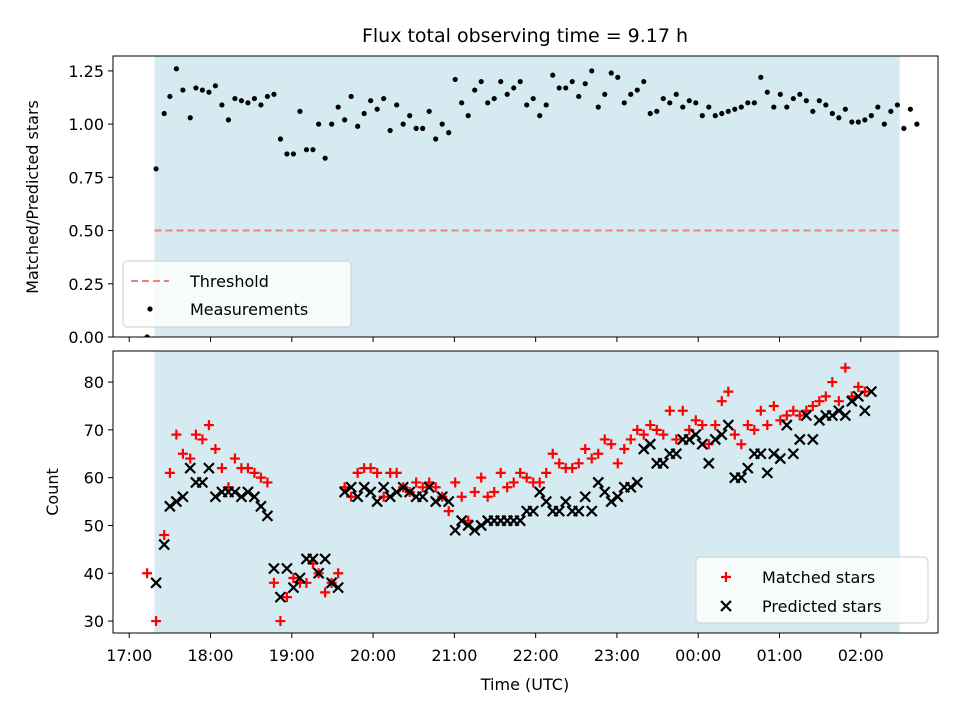  What do you see at coordinates (94, 382) in the screenshot?
I see `y-tick-label: 80` at bounding box center [94, 382].